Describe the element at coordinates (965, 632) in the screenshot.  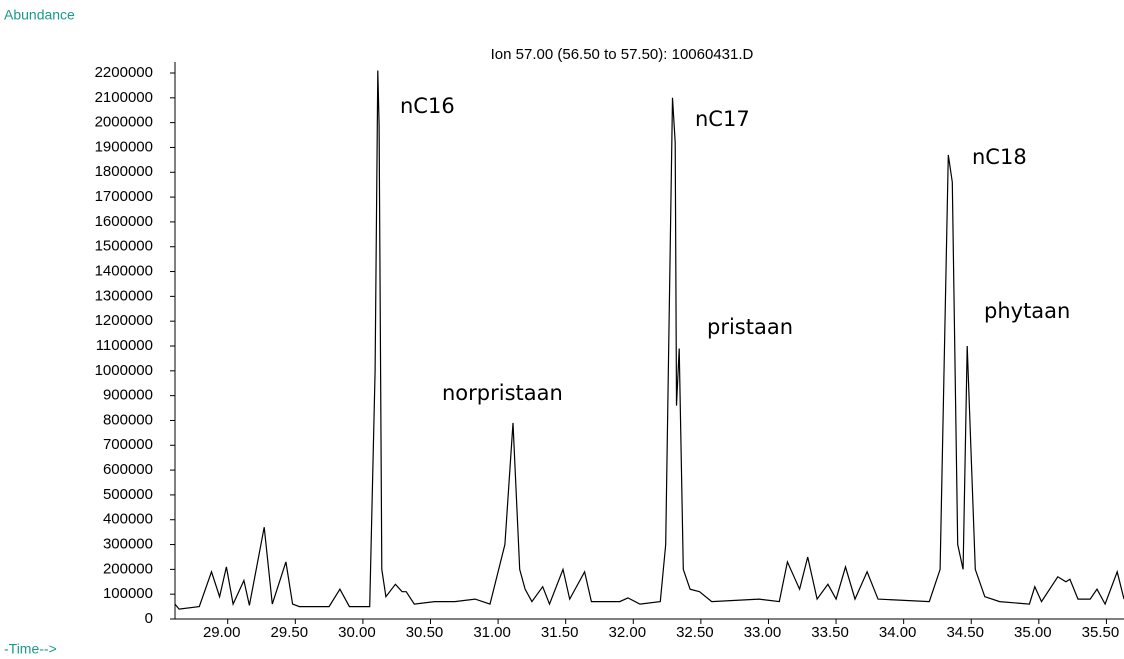
I see `x-tick-label: 34.50` at that location.